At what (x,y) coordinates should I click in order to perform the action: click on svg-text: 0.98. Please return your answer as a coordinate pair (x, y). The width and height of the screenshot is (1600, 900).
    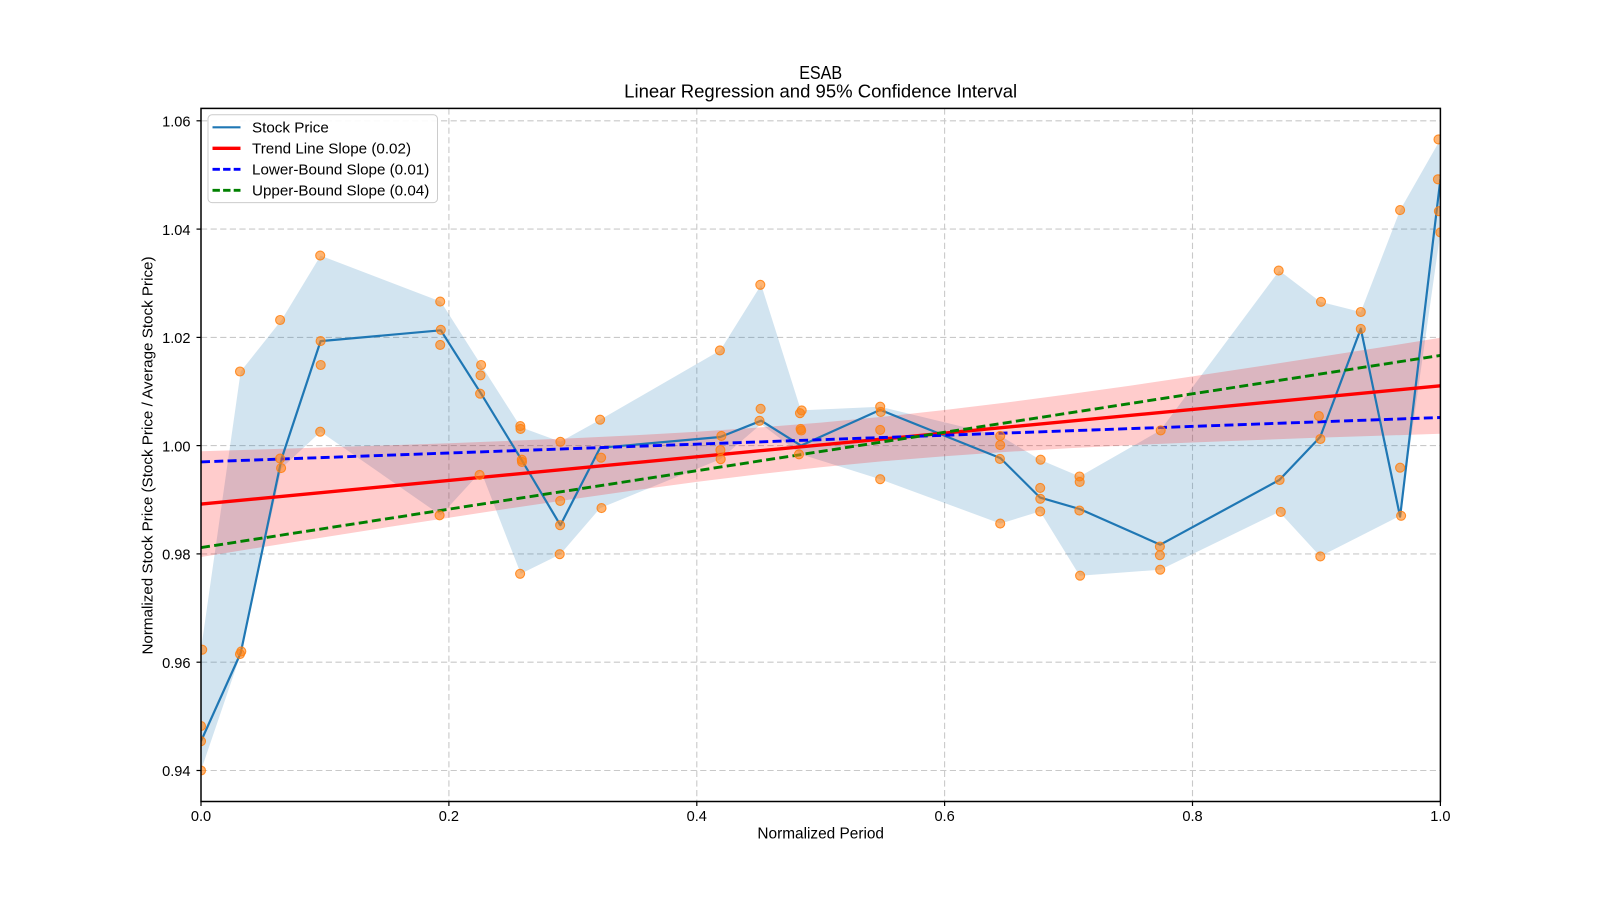
    Looking at the image, I should click on (176, 556).